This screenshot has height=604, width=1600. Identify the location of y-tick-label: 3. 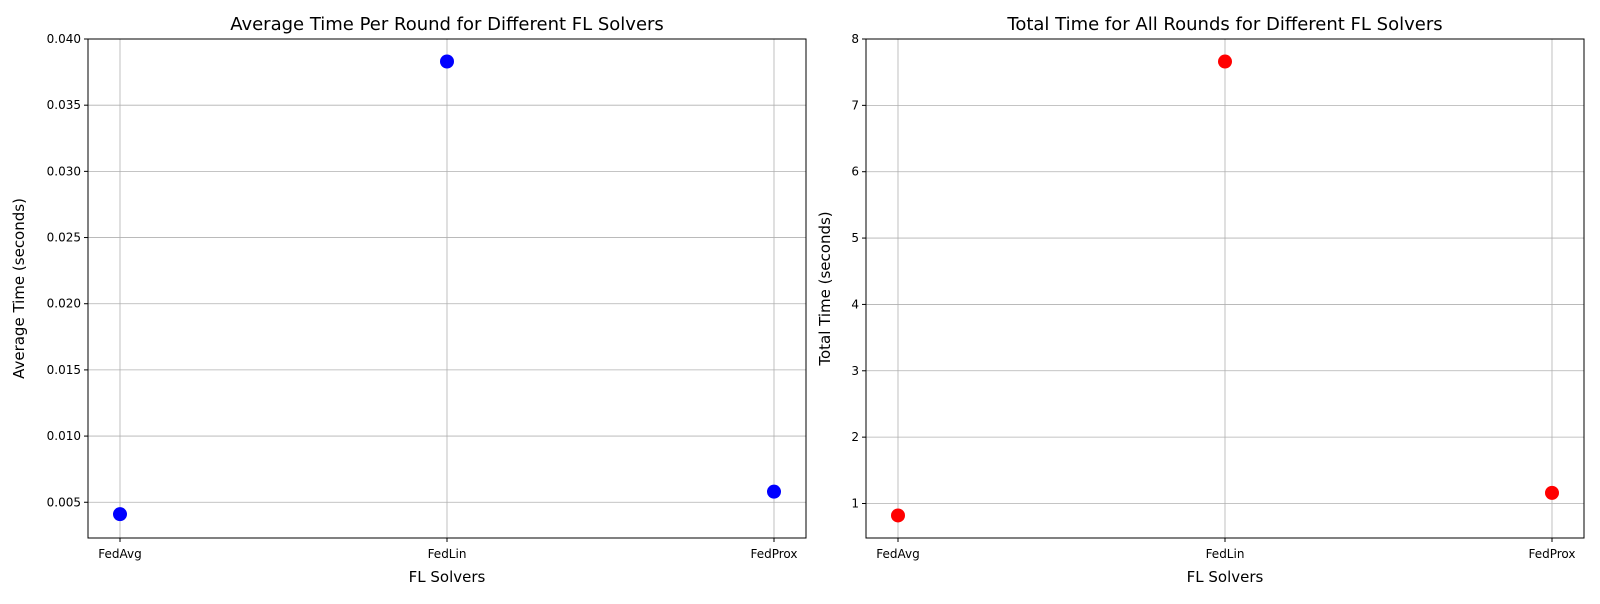
(855, 371).